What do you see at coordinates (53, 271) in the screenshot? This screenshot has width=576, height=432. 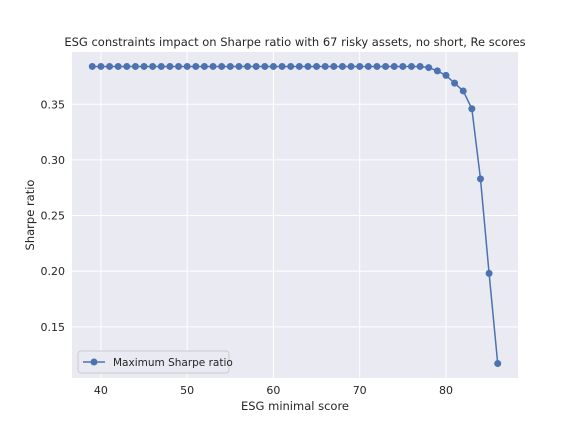 I see `y-tick-label: 0.20` at bounding box center [53, 271].